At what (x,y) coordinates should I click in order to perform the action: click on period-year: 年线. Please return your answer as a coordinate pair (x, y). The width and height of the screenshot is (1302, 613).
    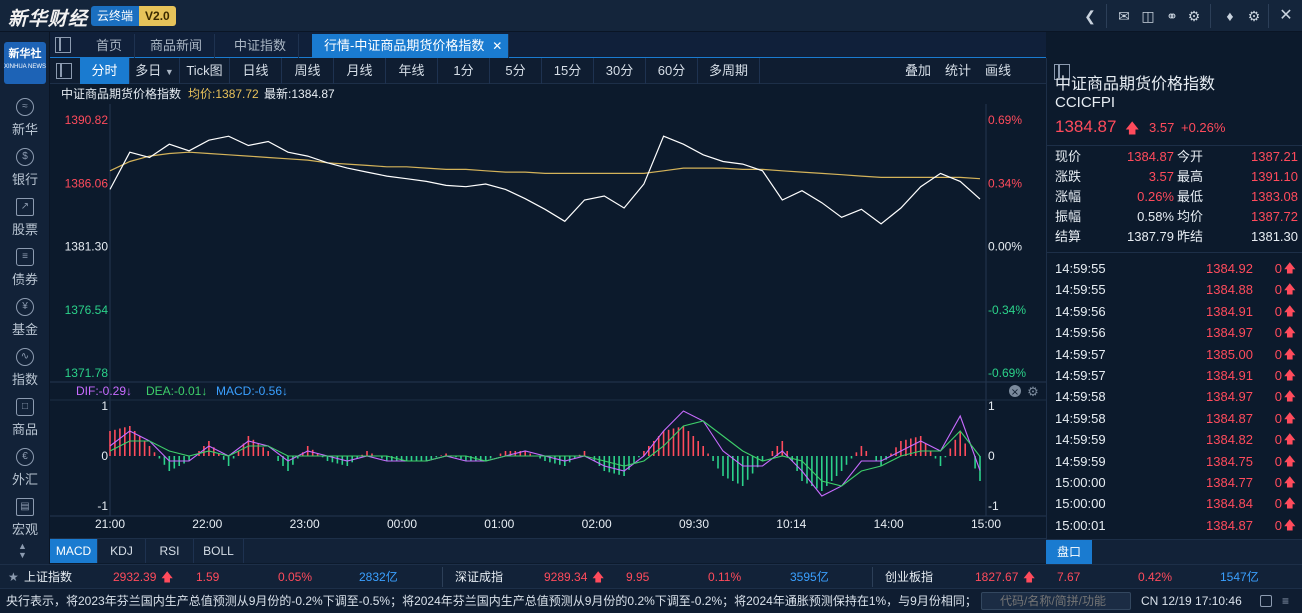
    Looking at the image, I should click on (412, 71).